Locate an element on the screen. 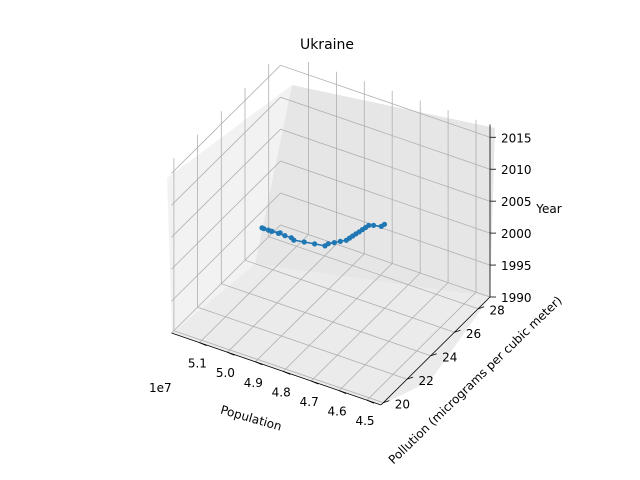  z-tick-label: 2015 is located at coordinates (516, 138).